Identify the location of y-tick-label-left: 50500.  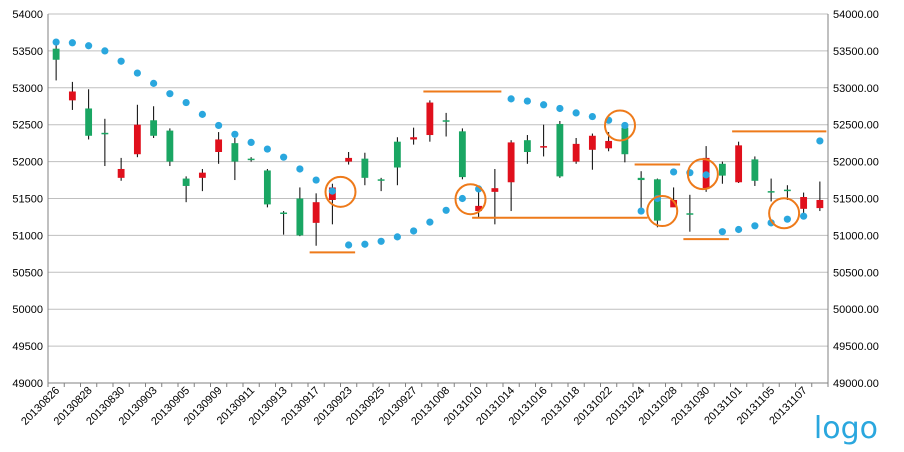
(27, 273).